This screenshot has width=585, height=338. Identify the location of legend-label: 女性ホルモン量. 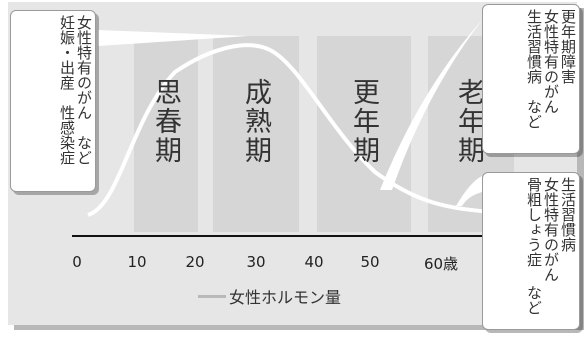
(285, 297).